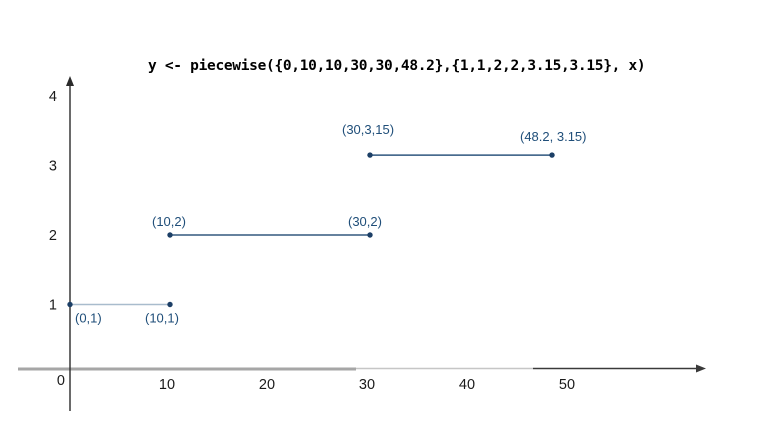 The height and width of the screenshot is (432, 768). What do you see at coordinates (367, 385) in the screenshot?
I see `x-tick-label: 30` at bounding box center [367, 385].